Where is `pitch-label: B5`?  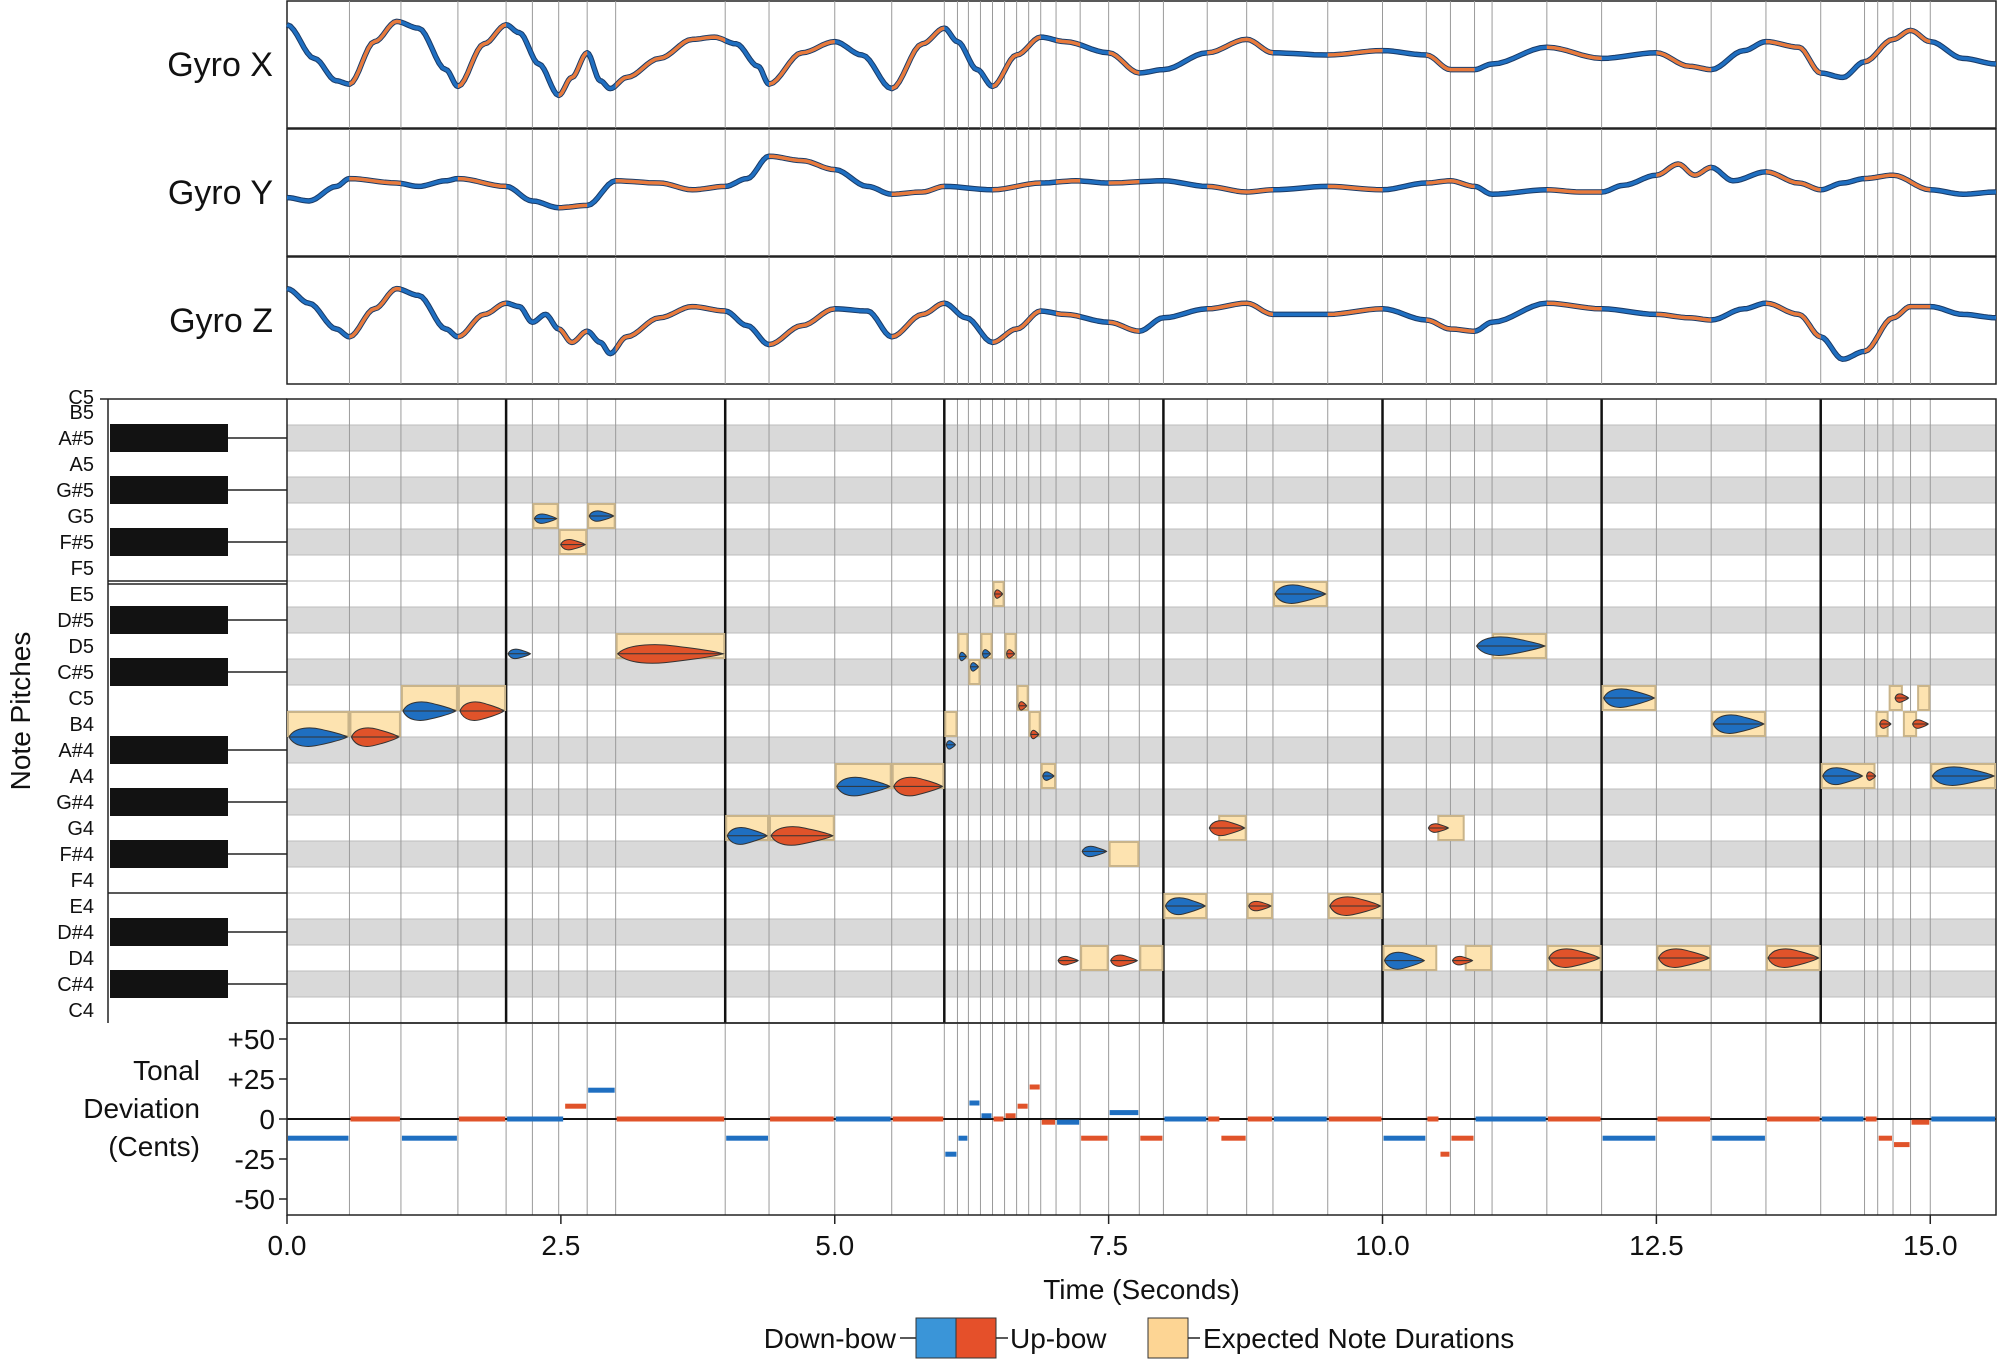
pitch-label: B5 is located at coordinates (82, 413).